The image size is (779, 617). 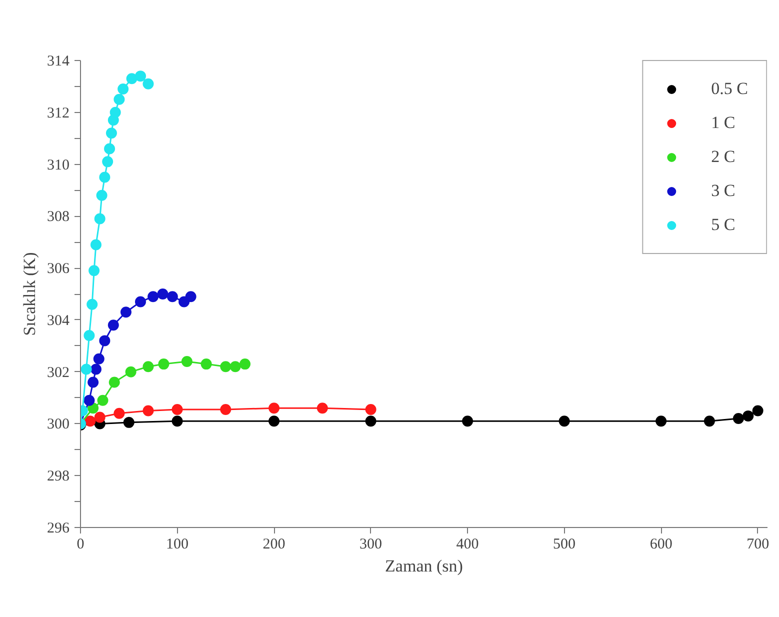 I want to click on legend-label: 2 C, so click(x=723, y=157).